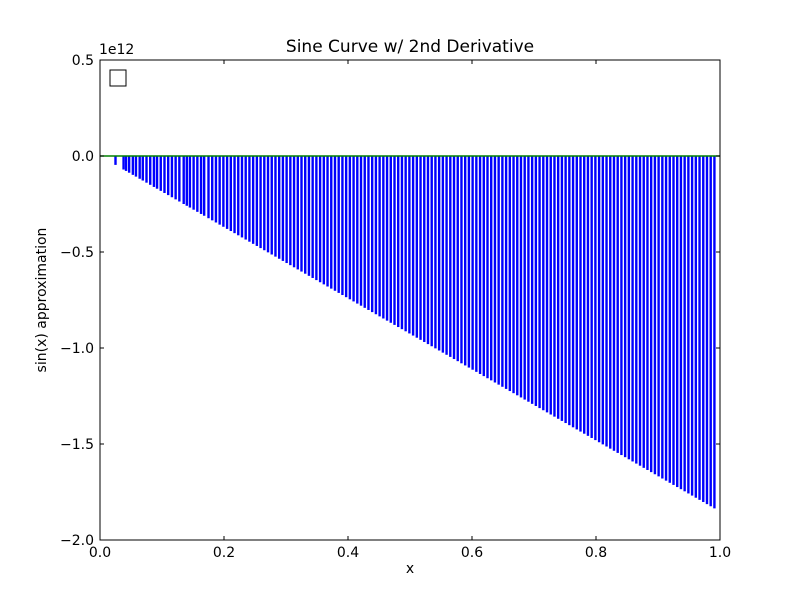 This screenshot has height=600, width=800. Describe the element at coordinates (77, 445) in the screenshot. I see `y-tick-label: −1.5` at that location.